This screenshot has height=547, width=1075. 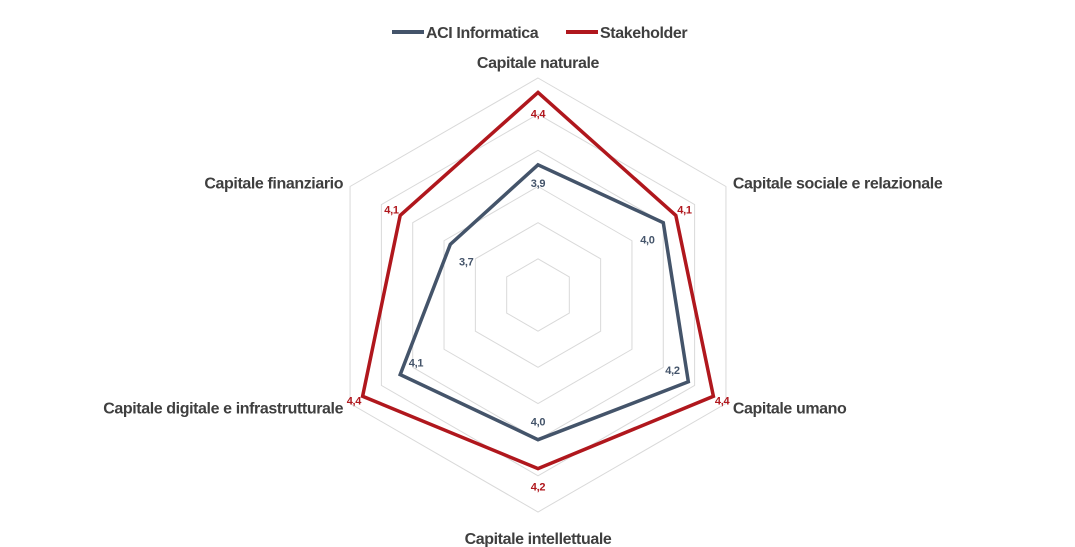 What do you see at coordinates (538, 539) in the screenshot?
I see `axis-label-capitale-intellettuale: Capitale intellettuale` at bounding box center [538, 539].